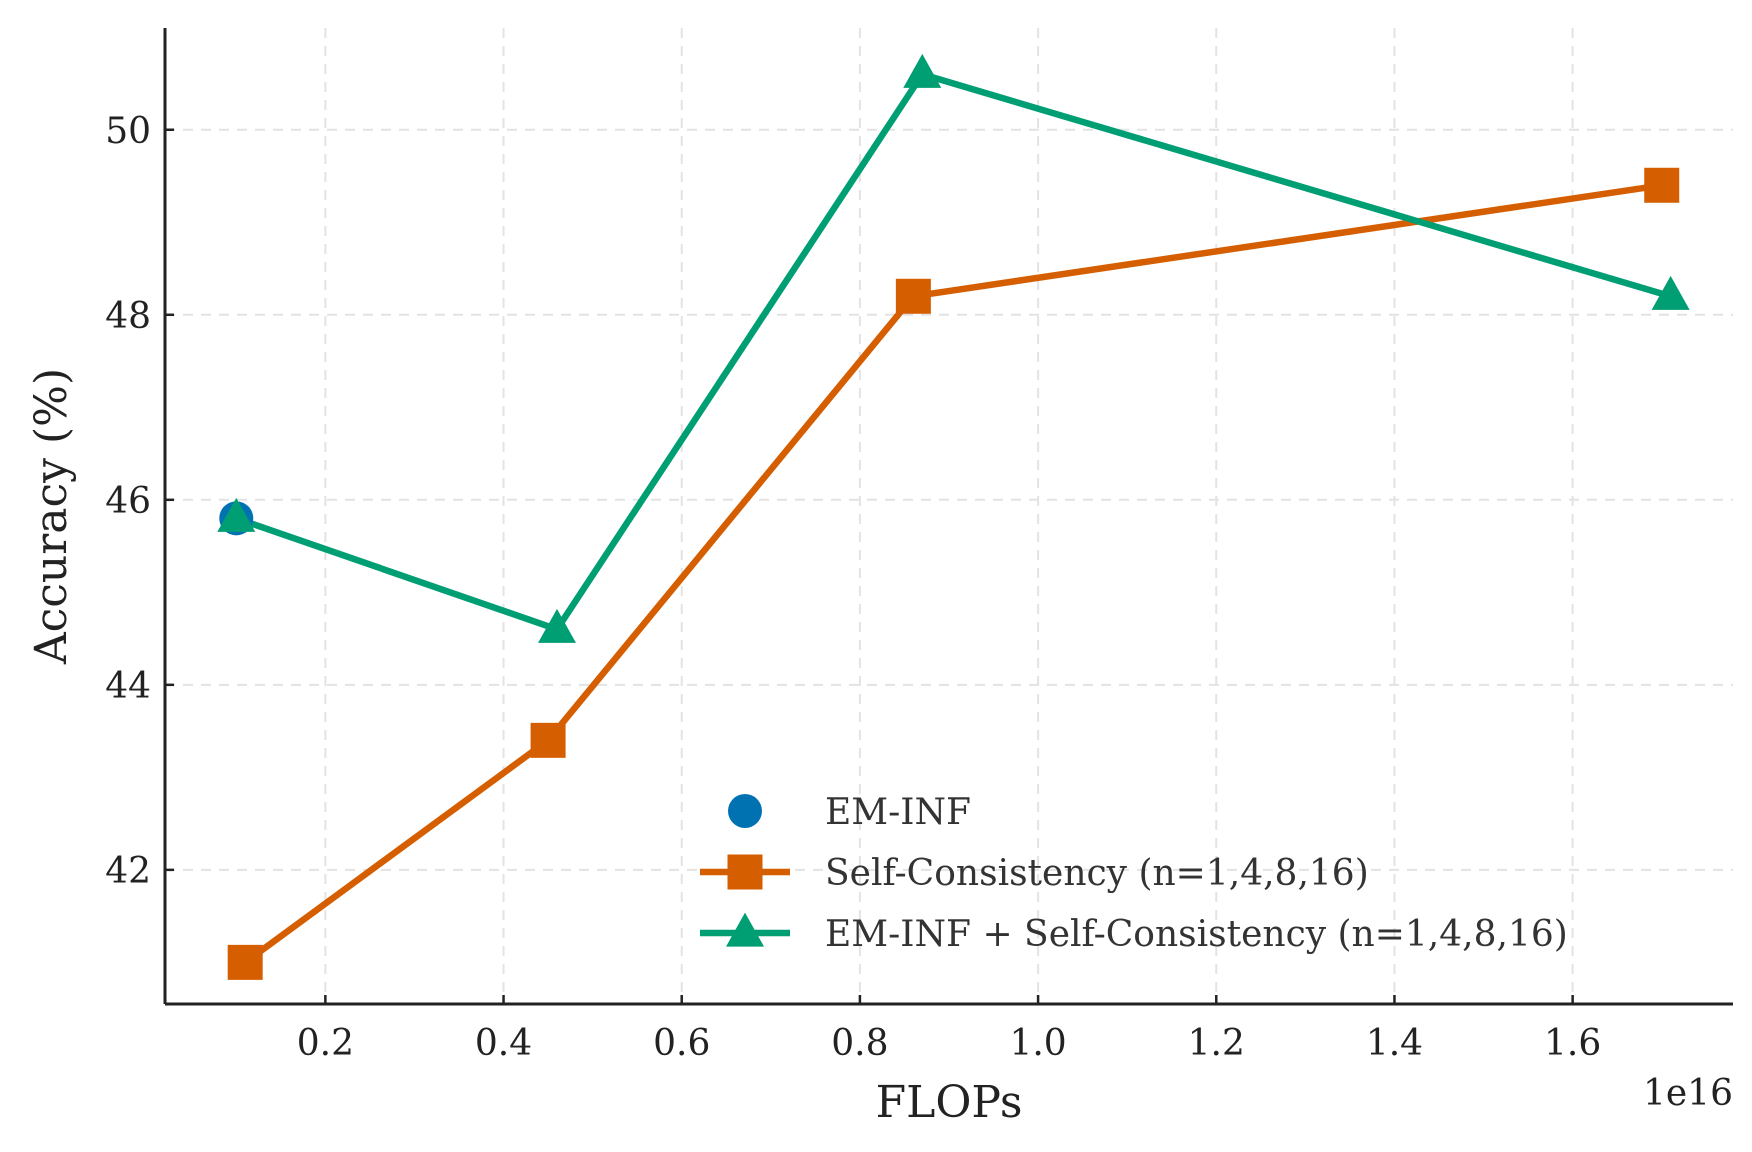  Describe the element at coordinates (128, 871) in the screenshot. I see `y-tick-label: 42` at that location.